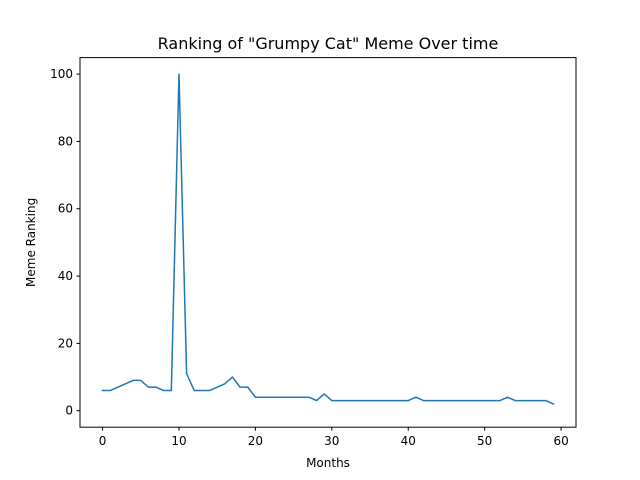 Image resolution: width=640 pixels, height=480 pixels. What do you see at coordinates (69, 411) in the screenshot?
I see `y-tick-label: 0` at bounding box center [69, 411].